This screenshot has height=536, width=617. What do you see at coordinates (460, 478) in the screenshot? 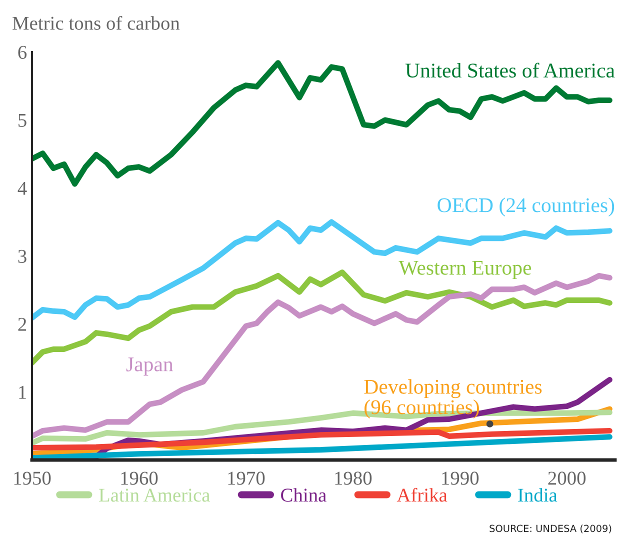
I see `x-tick-label: 1990` at bounding box center [460, 478].